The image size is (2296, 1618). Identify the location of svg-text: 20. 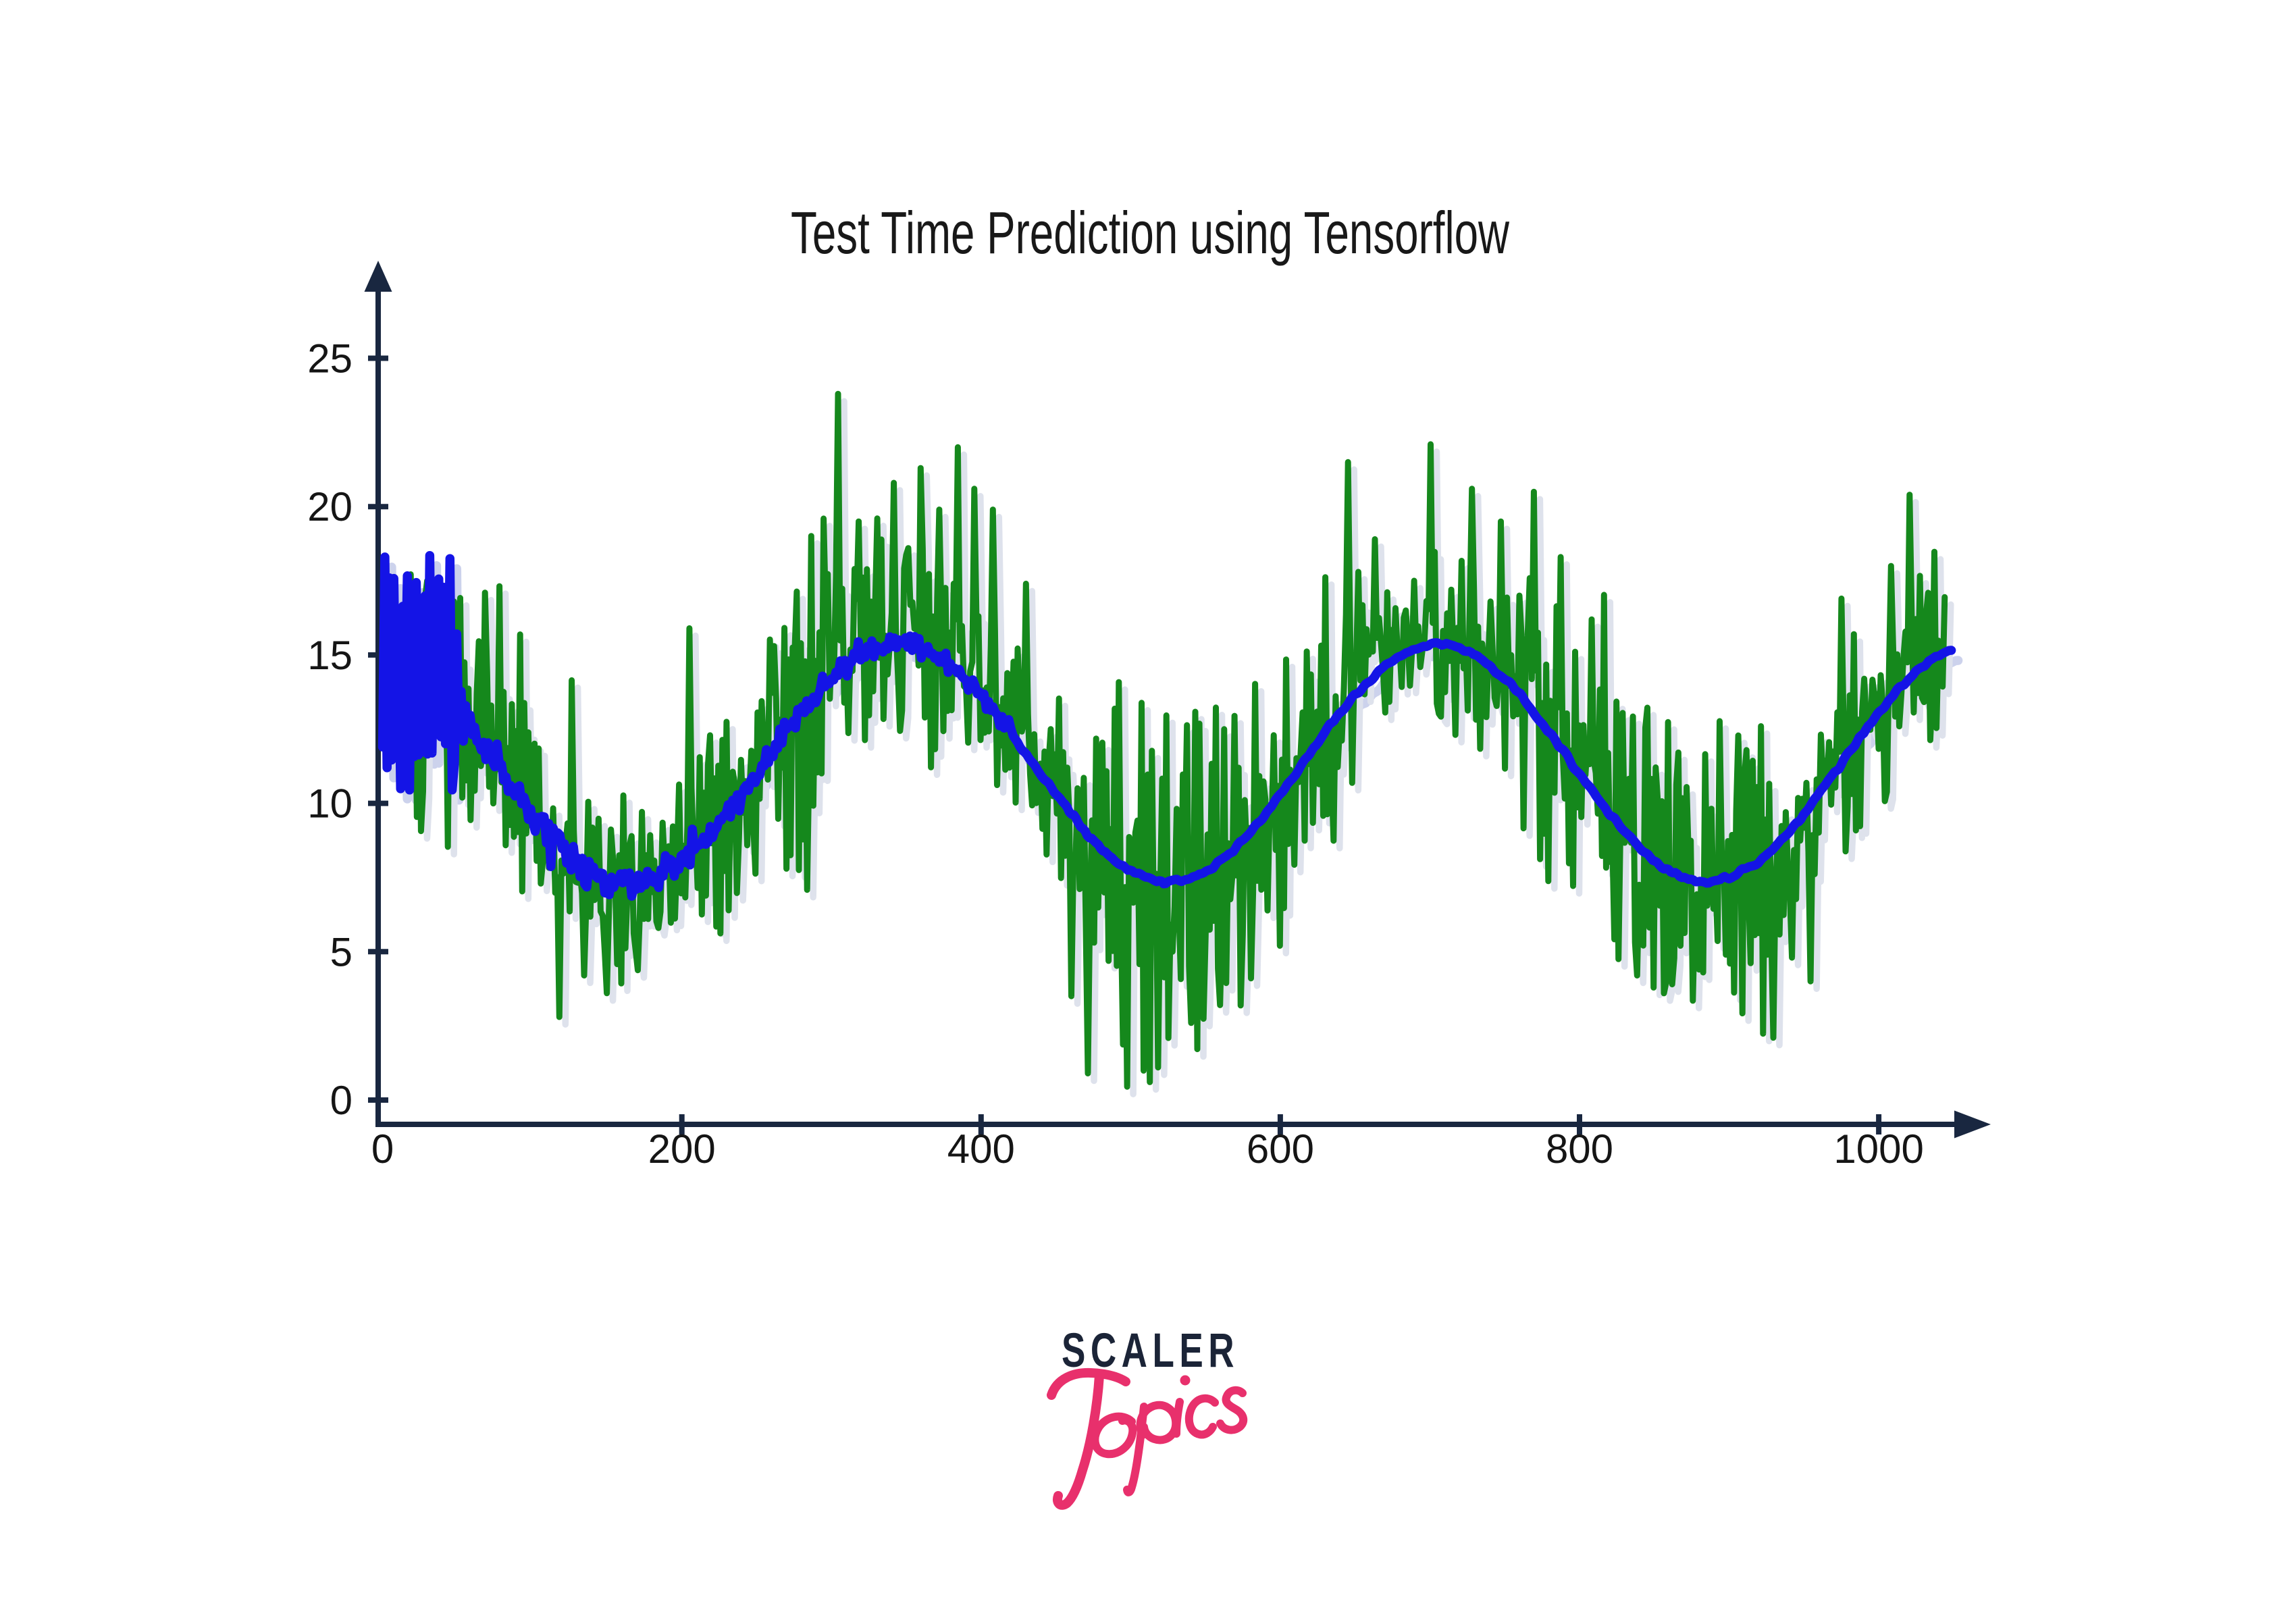
(330, 506).